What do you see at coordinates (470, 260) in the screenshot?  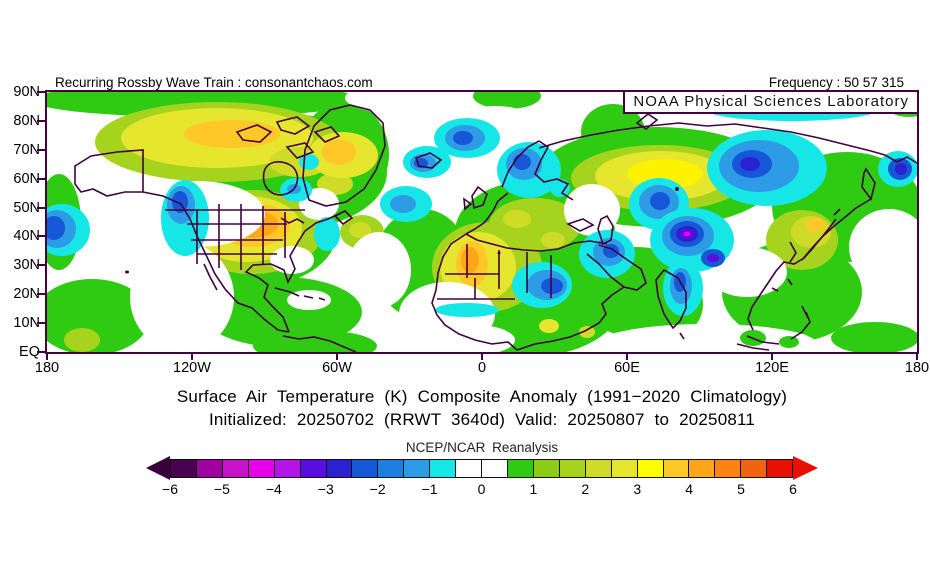 I see `nwafrica-orange` at bounding box center [470, 260].